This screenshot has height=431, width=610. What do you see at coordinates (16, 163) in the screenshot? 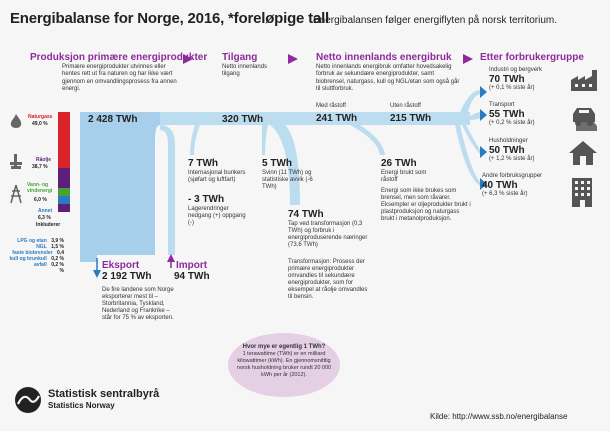
I see `oil-rig-icon` at bounding box center [16, 163].